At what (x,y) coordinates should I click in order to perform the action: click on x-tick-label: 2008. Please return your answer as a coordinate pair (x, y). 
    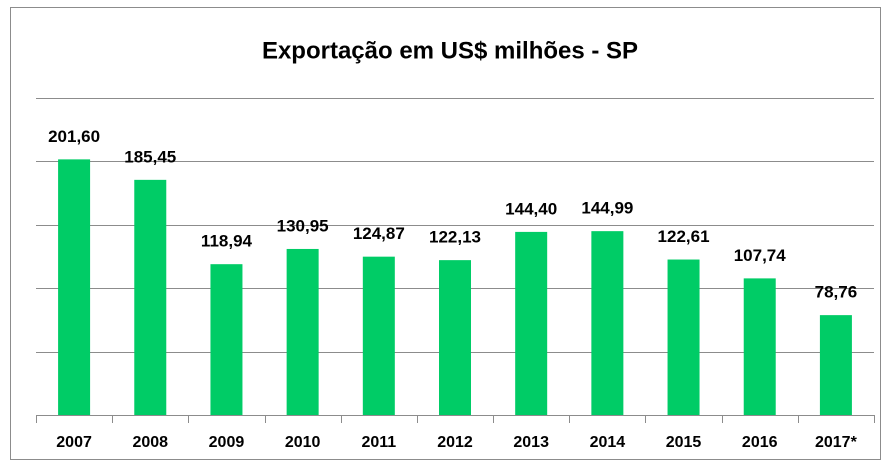
    Looking at the image, I should click on (150, 442).